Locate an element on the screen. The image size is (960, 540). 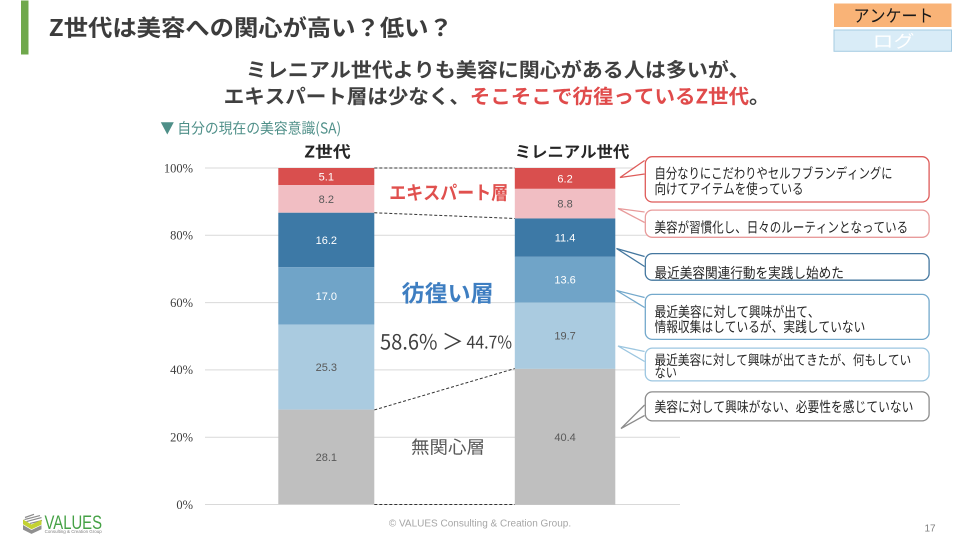
svg-text: VALUES is located at coordinates (74, 523).